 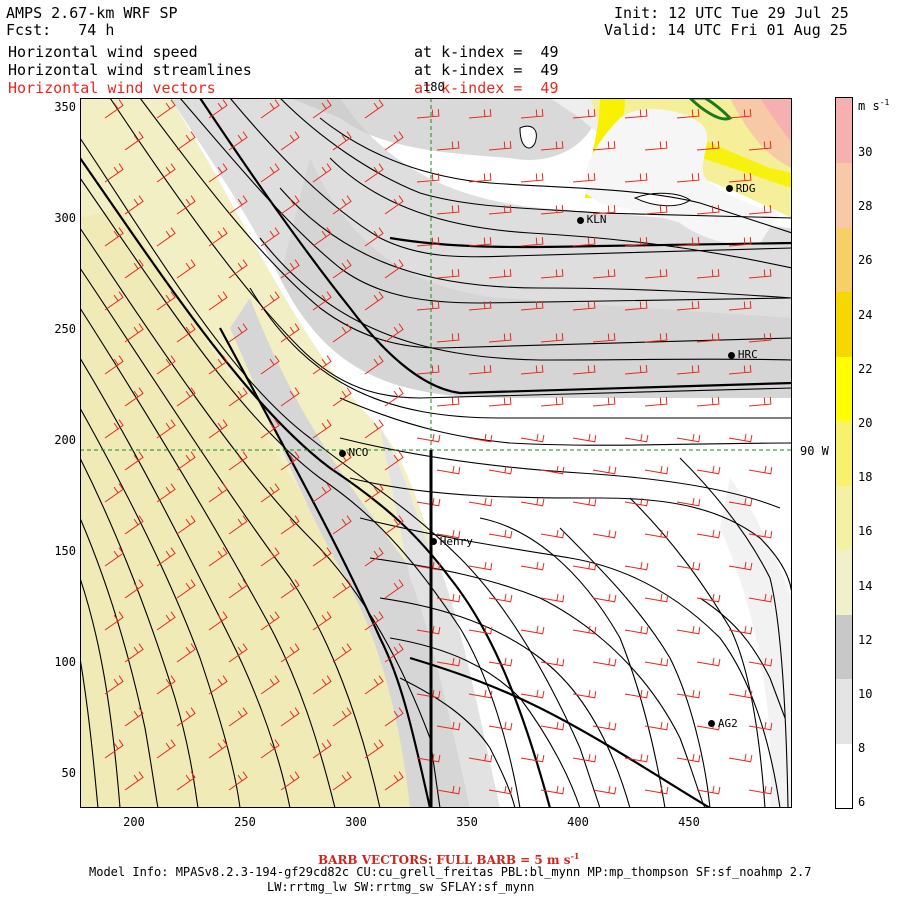 I want to click on colorbar-tick-label: 14, so click(x=865, y=585).